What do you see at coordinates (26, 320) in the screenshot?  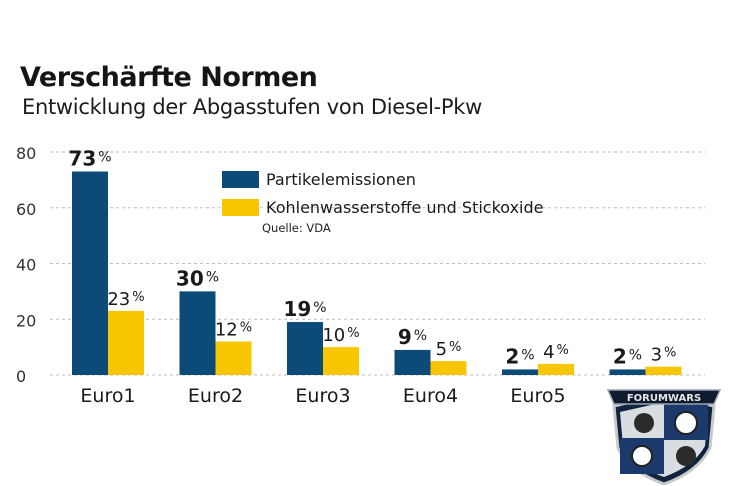 I see `y-tick-label-20: 20` at bounding box center [26, 320].